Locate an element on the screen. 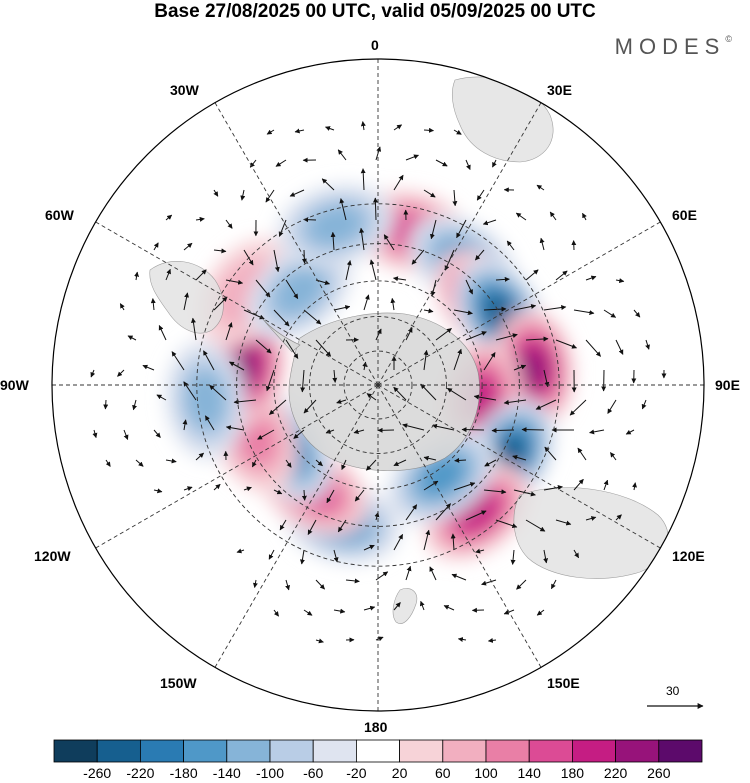 This screenshot has height=783, width=750. brand-text: MODES is located at coordinates (670, 46).